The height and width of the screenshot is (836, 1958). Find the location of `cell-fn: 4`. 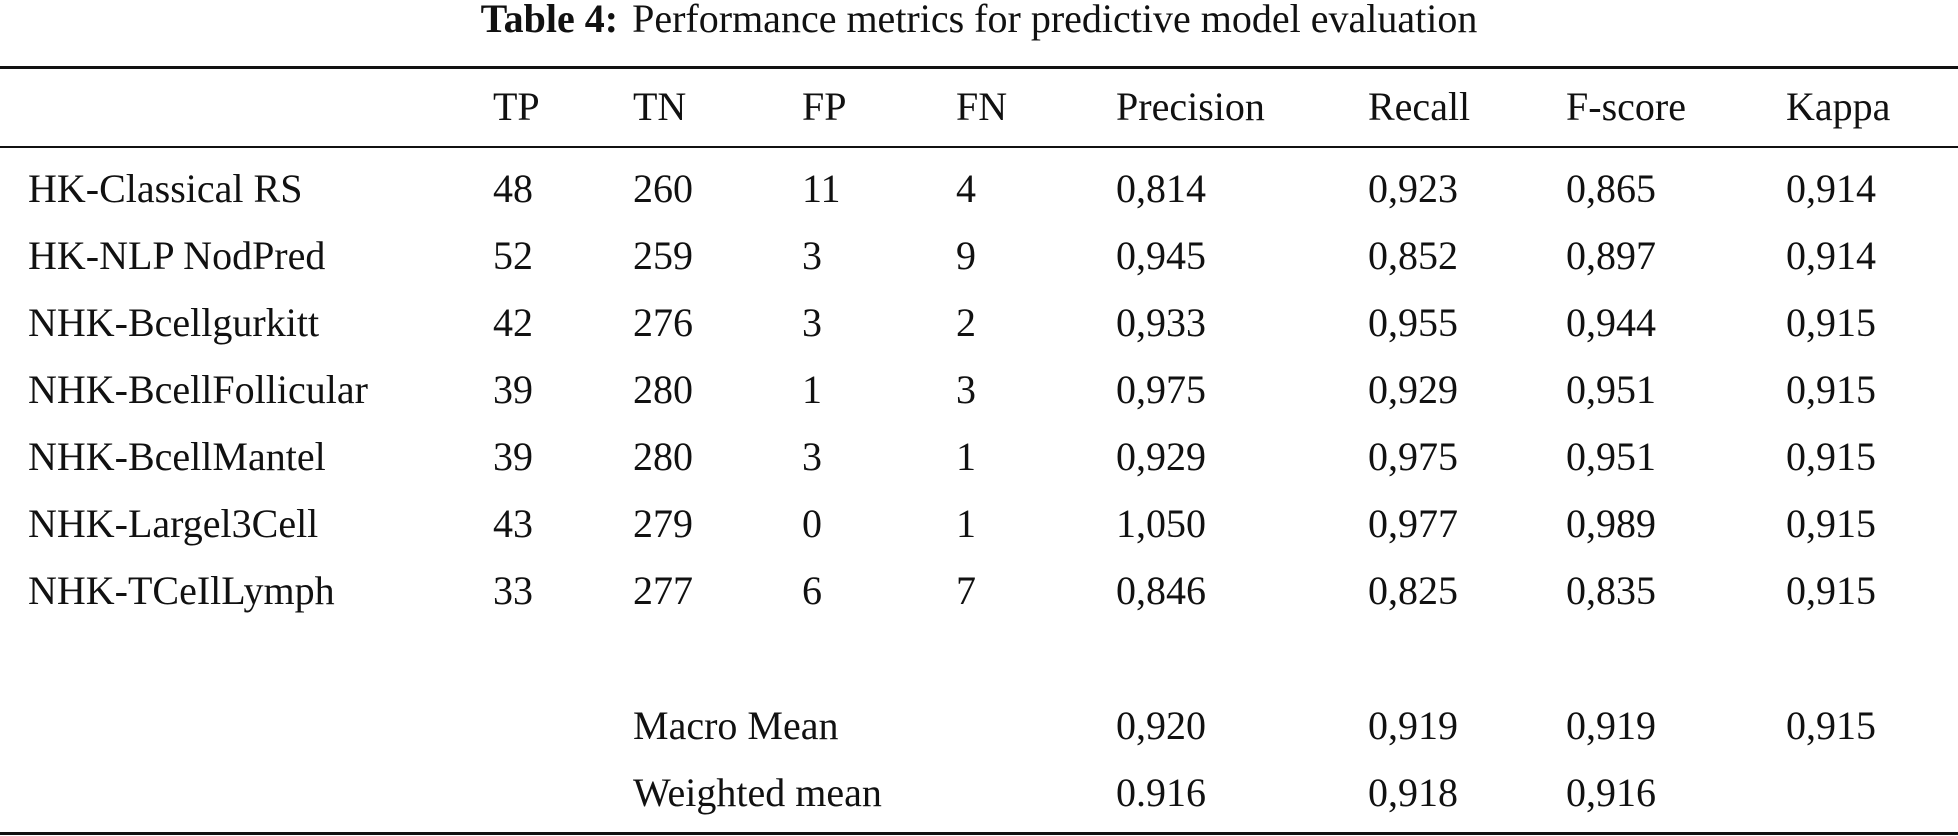

cell-fn: 4 is located at coordinates (966, 188).